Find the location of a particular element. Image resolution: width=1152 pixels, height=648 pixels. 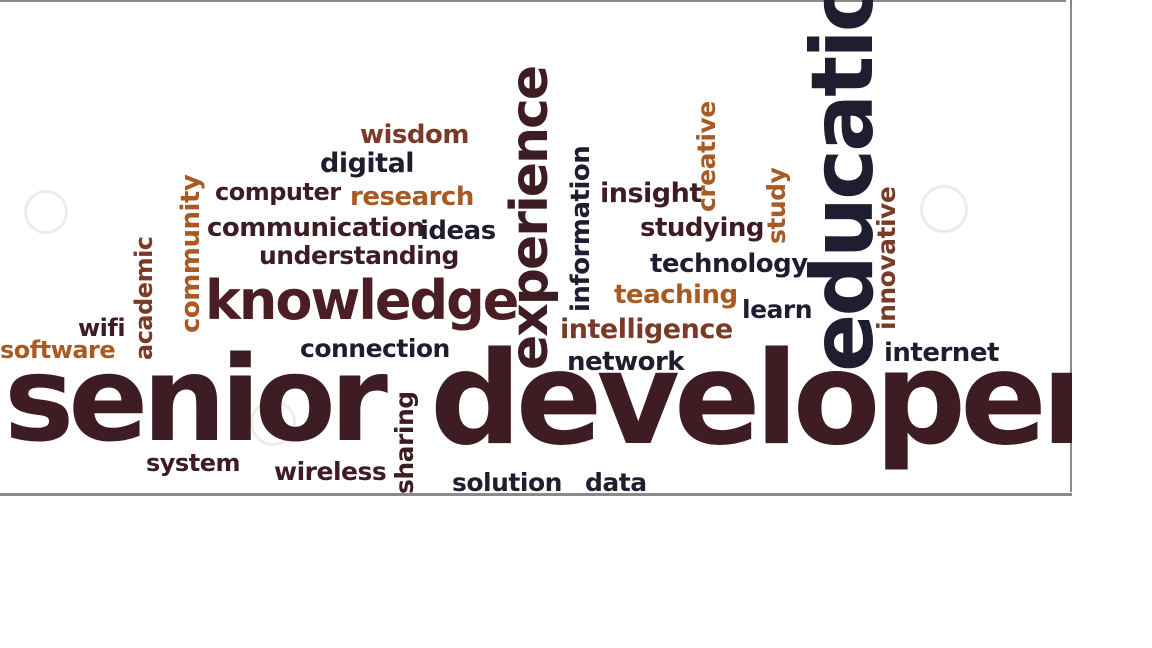

image-border-right is located at coordinates (1071, 246).